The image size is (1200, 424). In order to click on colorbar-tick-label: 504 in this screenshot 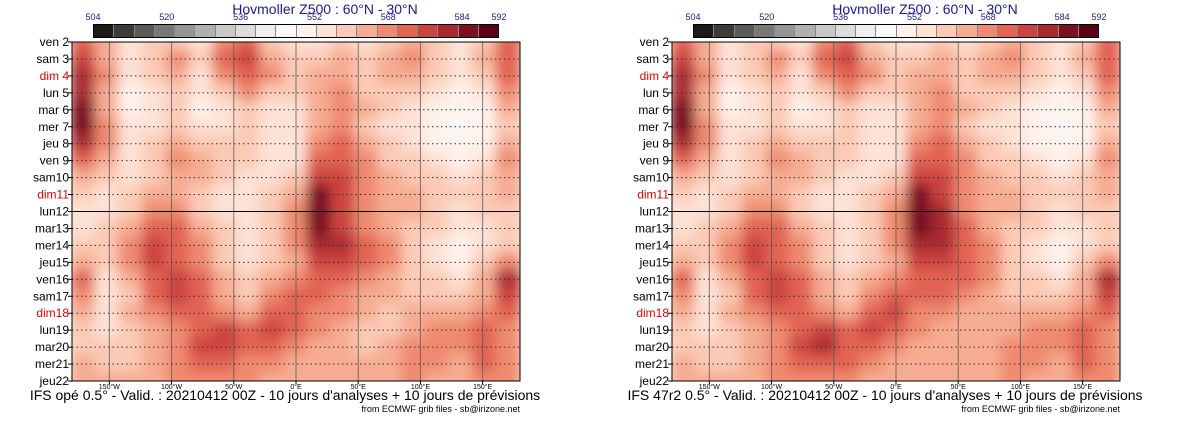, I will do `click(93, 17)`.